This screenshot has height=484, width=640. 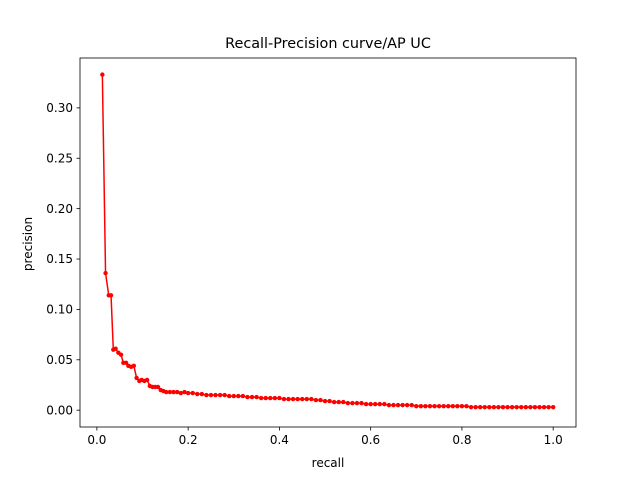 I want to click on x-tick-label: 1.0, so click(x=553, y=440).